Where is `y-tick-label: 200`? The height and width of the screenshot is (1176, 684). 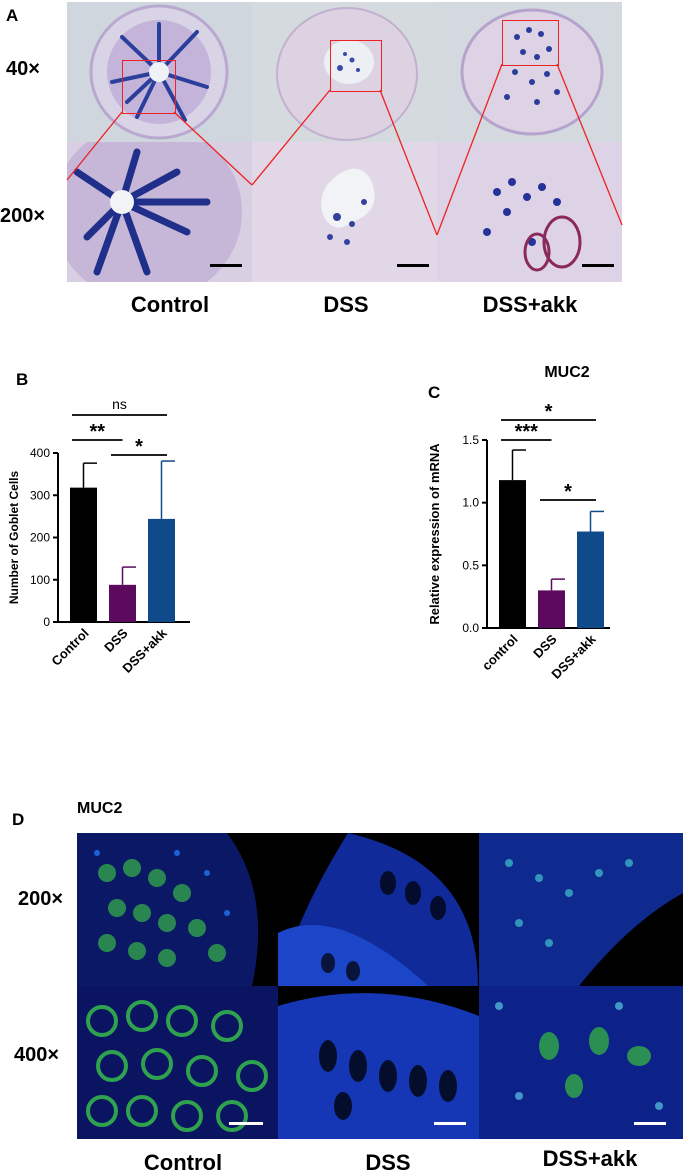 y-tick-label: 200 is located at coordinates (40, 538).